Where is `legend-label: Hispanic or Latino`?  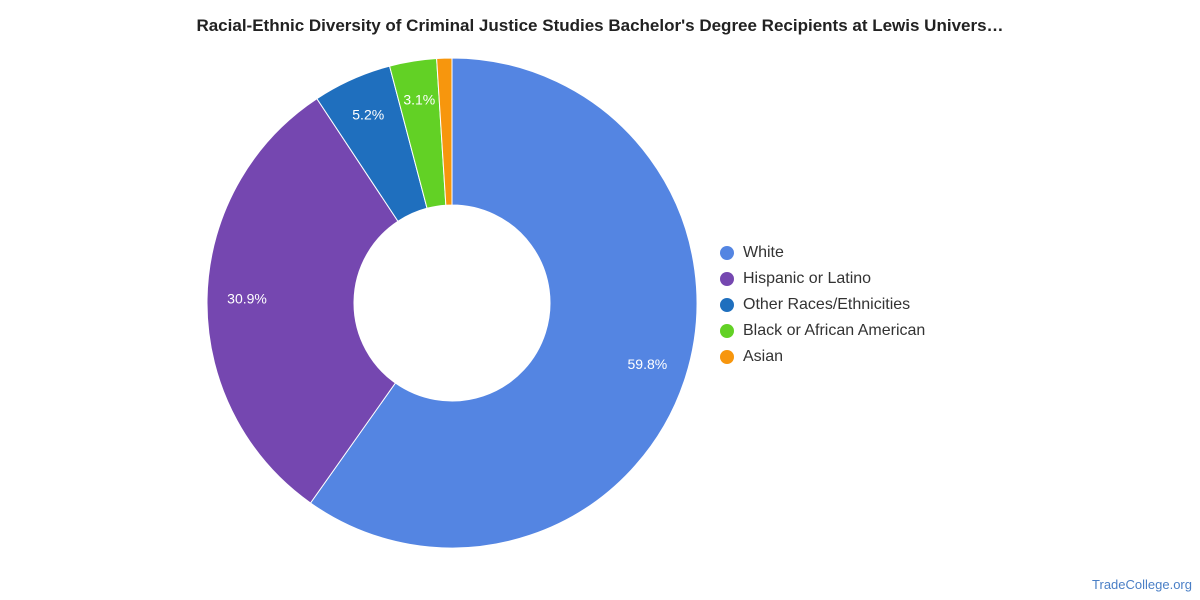 legend-label: Hispanic or Latino is located at coordinates (807, 278).